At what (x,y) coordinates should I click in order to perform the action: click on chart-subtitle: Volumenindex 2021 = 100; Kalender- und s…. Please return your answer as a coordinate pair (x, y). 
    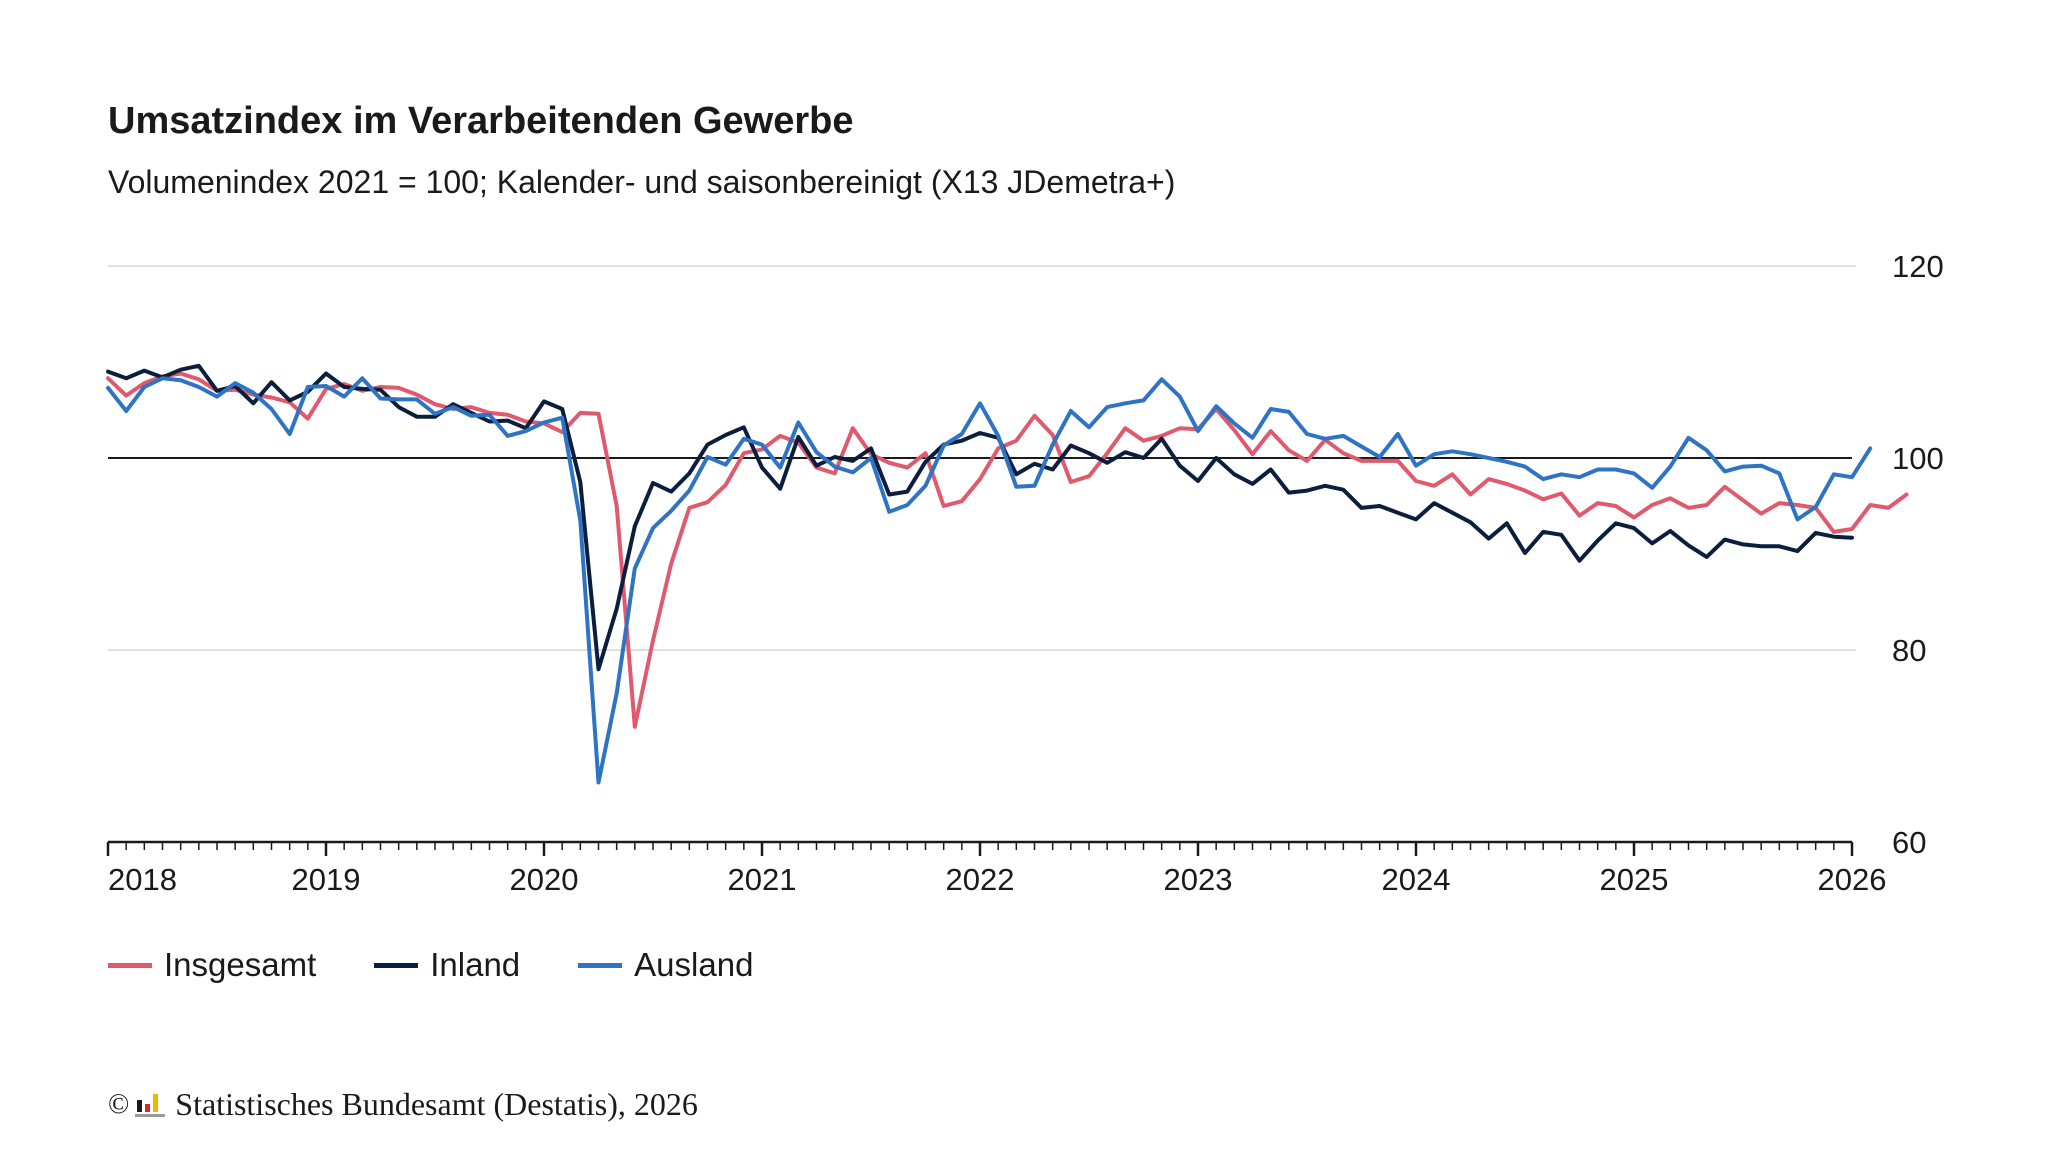
    Looking at the image, I should click on (642, 182).